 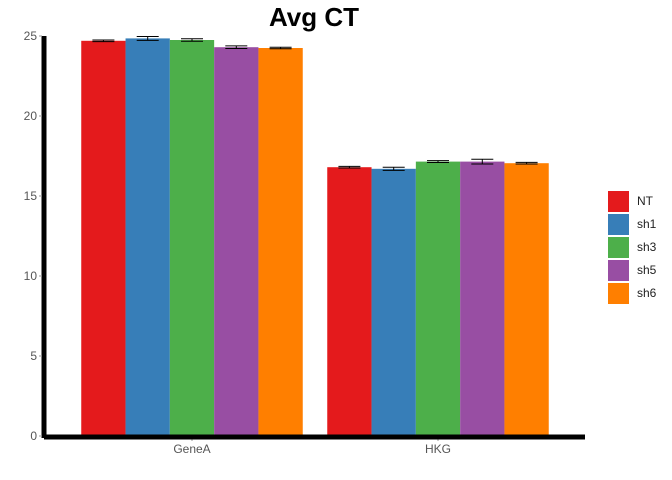 I want to click on error-bar-genea-sh1, so click(x=147, y=38).